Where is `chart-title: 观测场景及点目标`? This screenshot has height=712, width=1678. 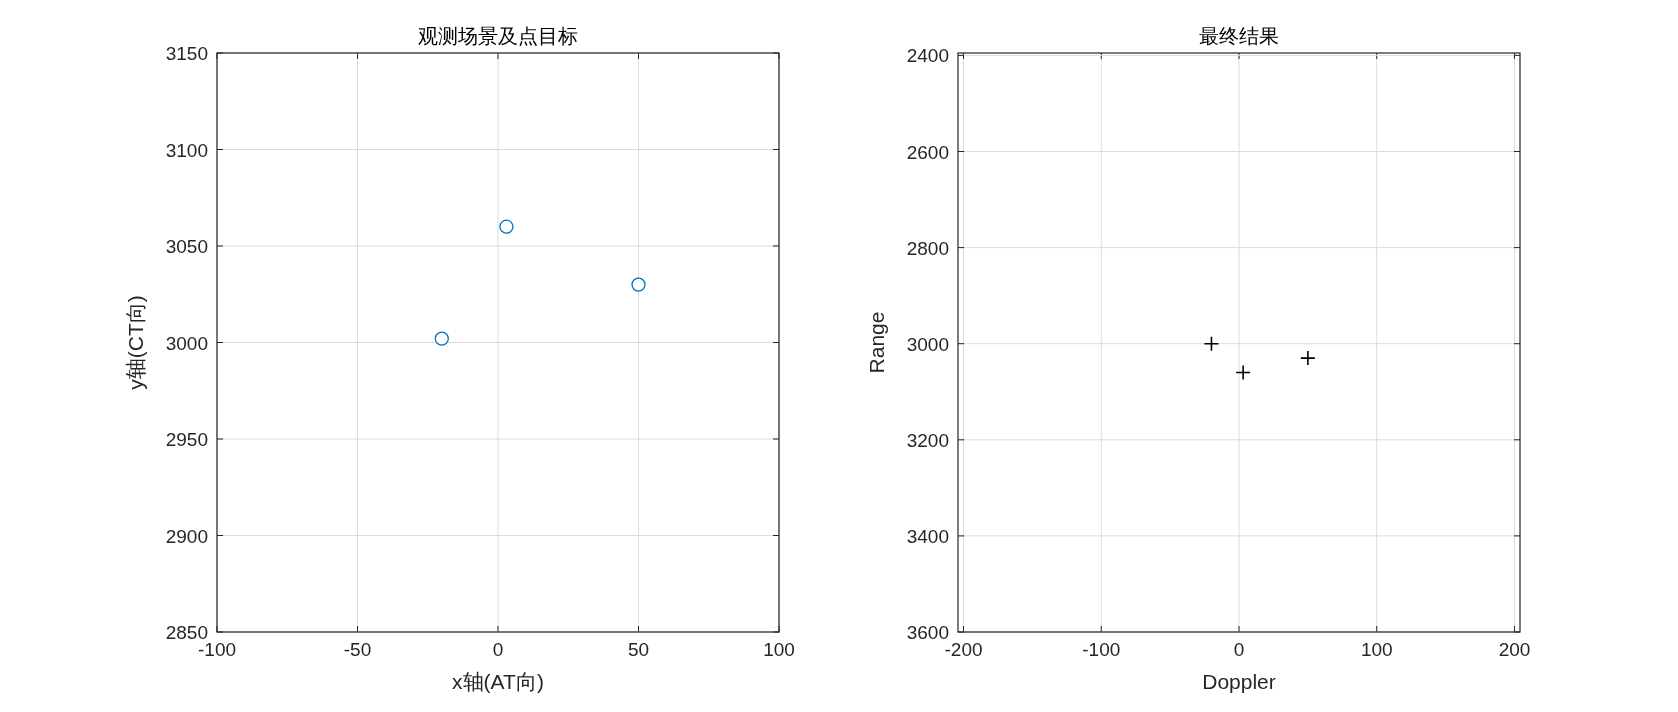
chart-title: 观测场景及点目标 is located at coordinates (498, 36).